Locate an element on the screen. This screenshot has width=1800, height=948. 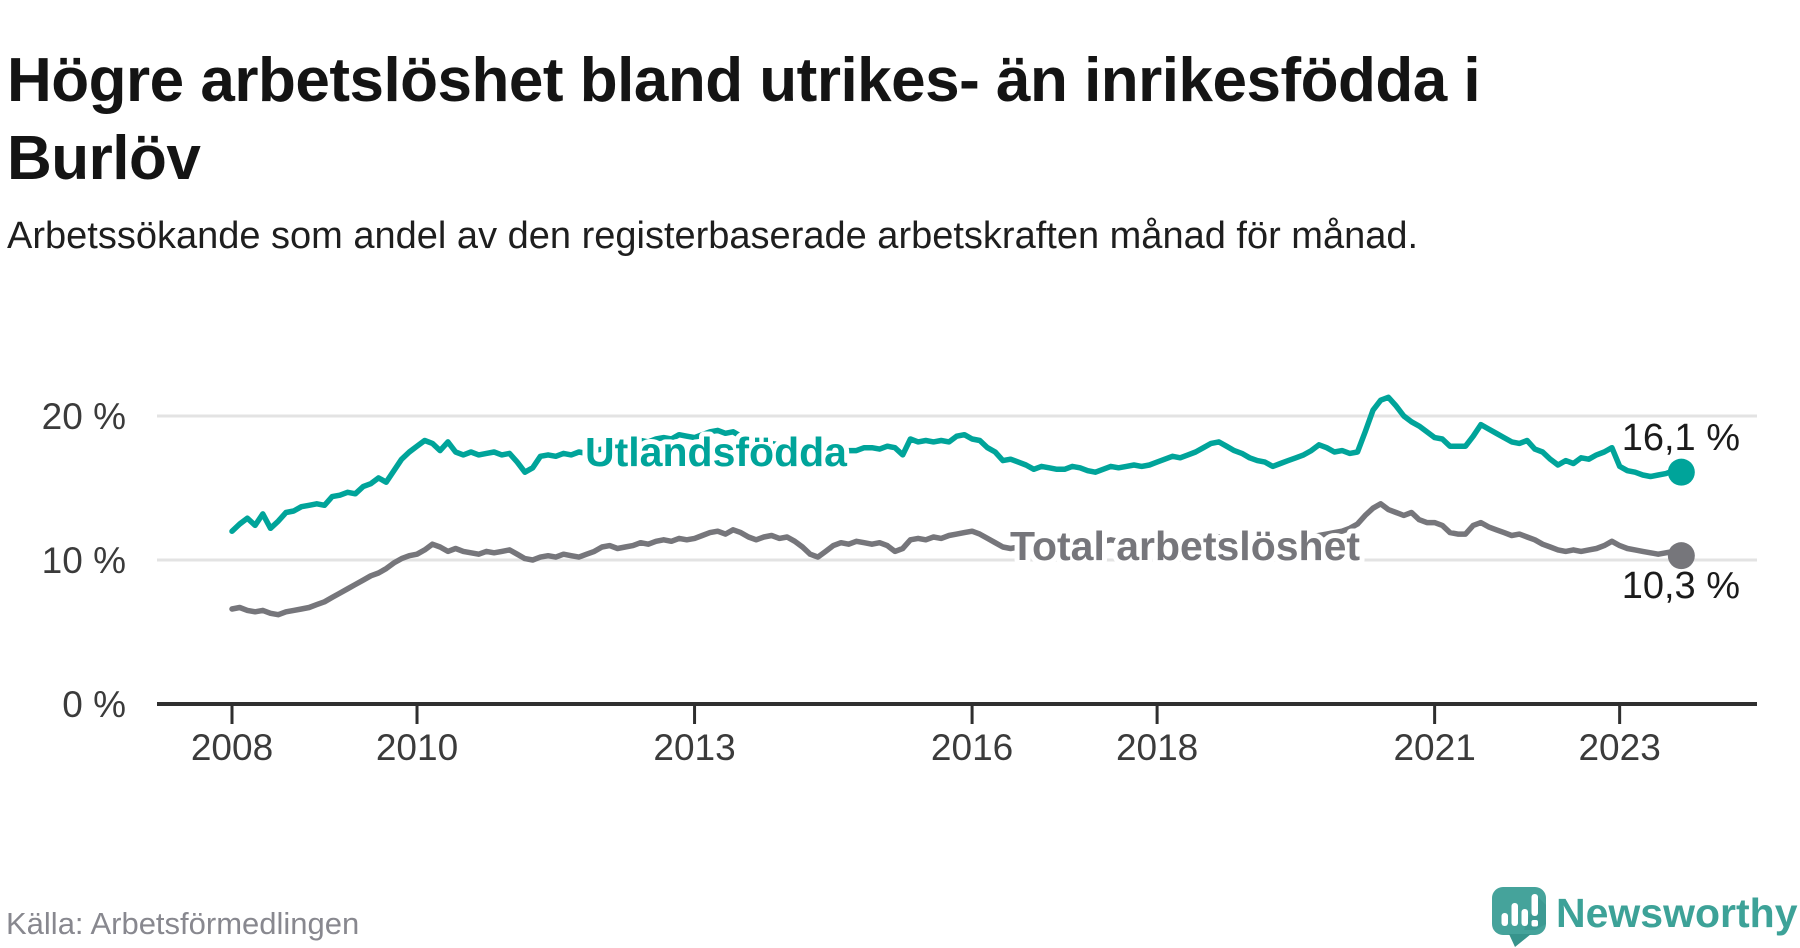
end-value-label-utlandsfodda: 16,1 % is located at coordinates (1681, 438).